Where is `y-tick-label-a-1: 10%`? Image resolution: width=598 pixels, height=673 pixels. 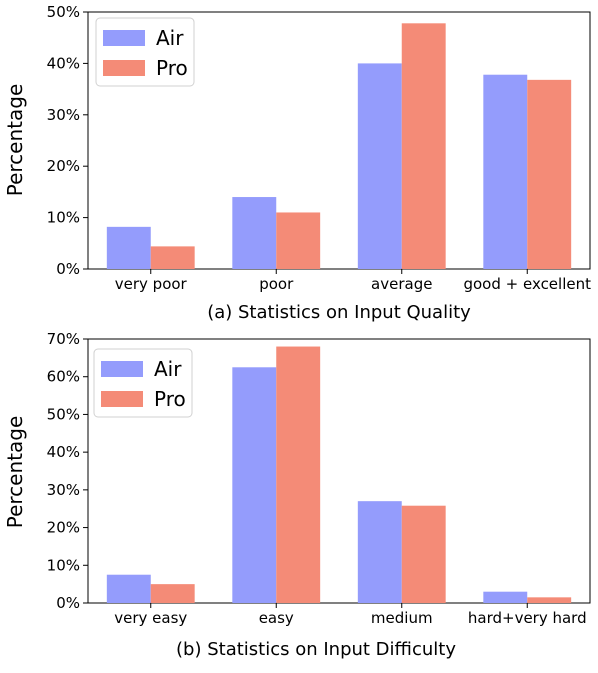
y-tick-label-a-1: 10% is located at coordinates (63, 218).